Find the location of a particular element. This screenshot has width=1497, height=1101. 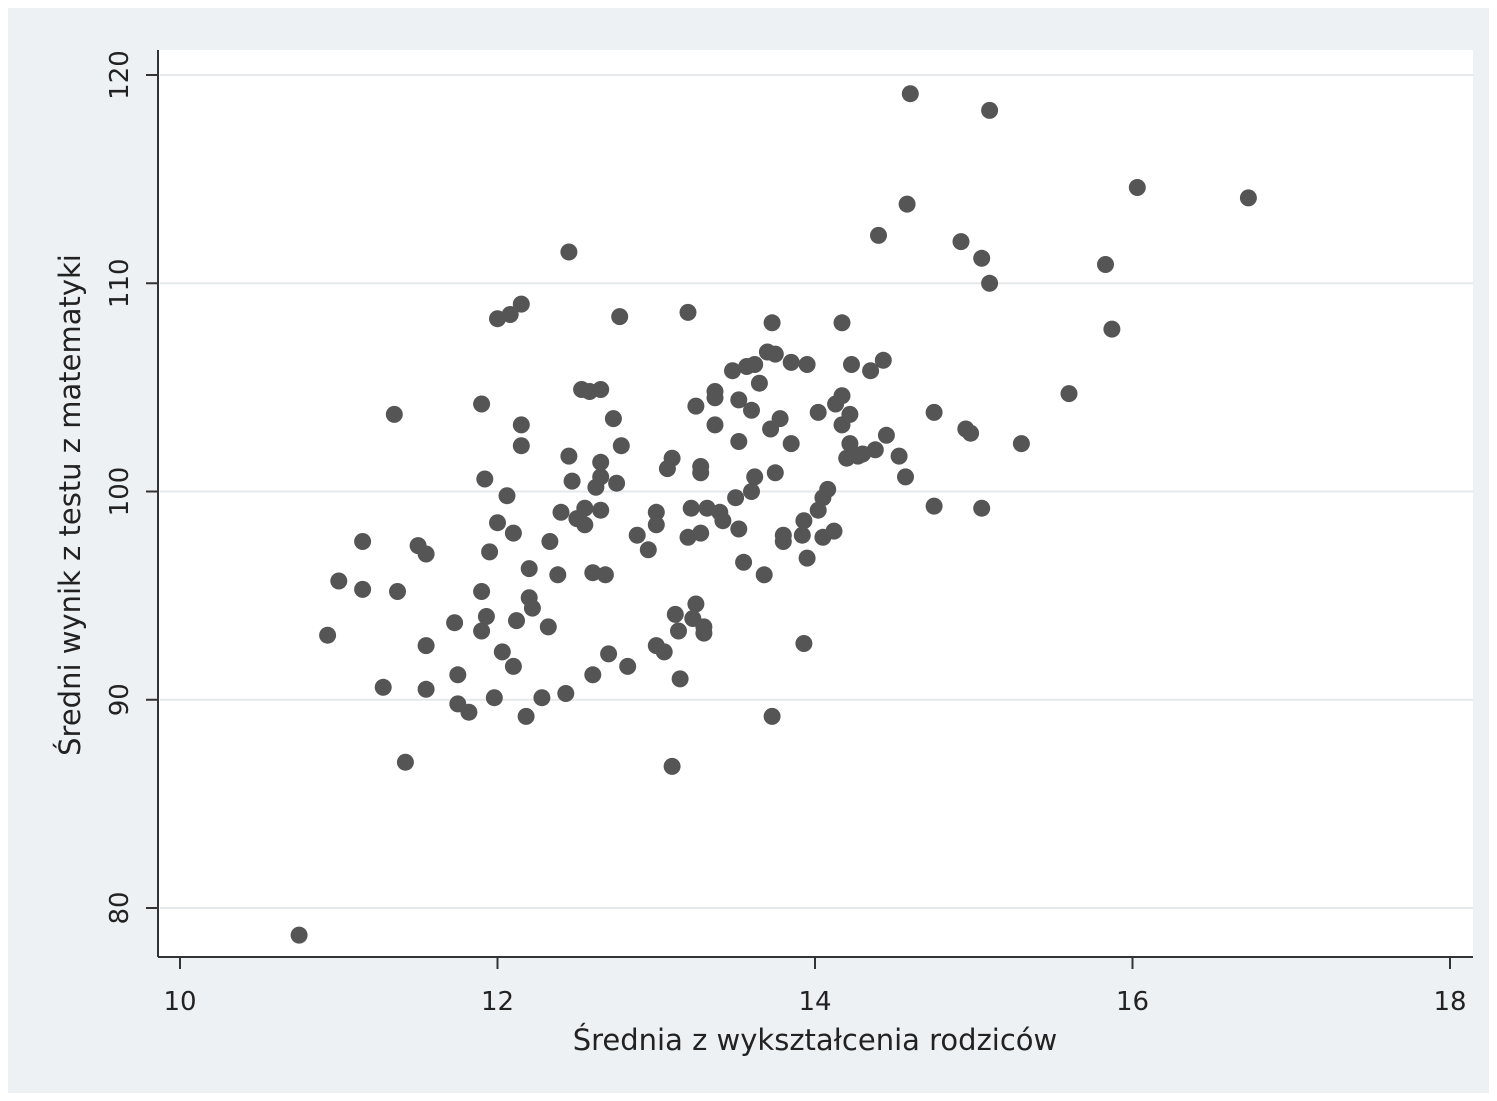

y-tick-label: 110 is located at coordinates (120, 283).